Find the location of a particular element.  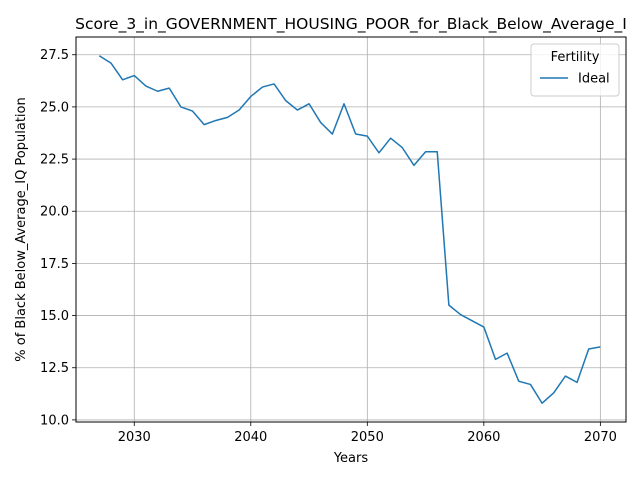

y-tick-label: 27.5 is located at coordinates (54, 55).